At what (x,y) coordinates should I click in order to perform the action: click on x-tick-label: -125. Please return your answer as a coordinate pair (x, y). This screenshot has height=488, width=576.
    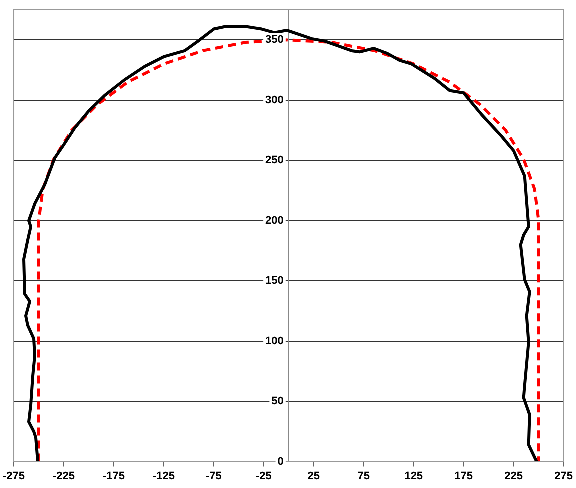
    Looking at the image, I should click on (163, 476).